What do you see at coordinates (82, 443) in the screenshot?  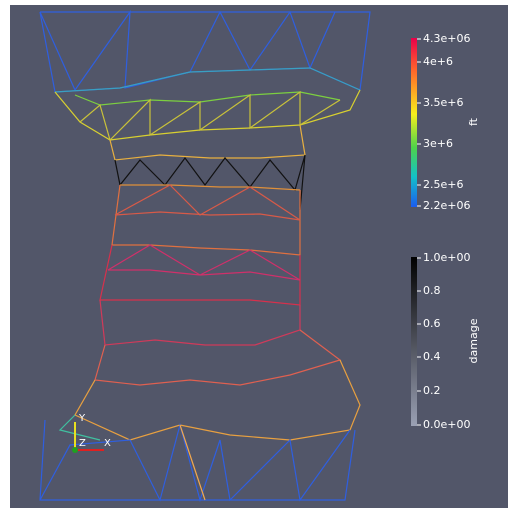 I see `axis-z-label: Z` at bounding box center [82, 443].